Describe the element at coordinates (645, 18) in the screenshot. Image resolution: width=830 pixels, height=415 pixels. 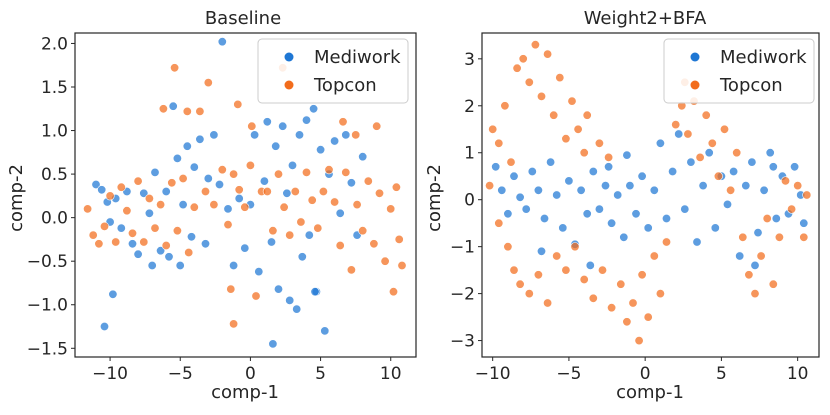
I see `chart-title: Weight2+BFA` at that location.